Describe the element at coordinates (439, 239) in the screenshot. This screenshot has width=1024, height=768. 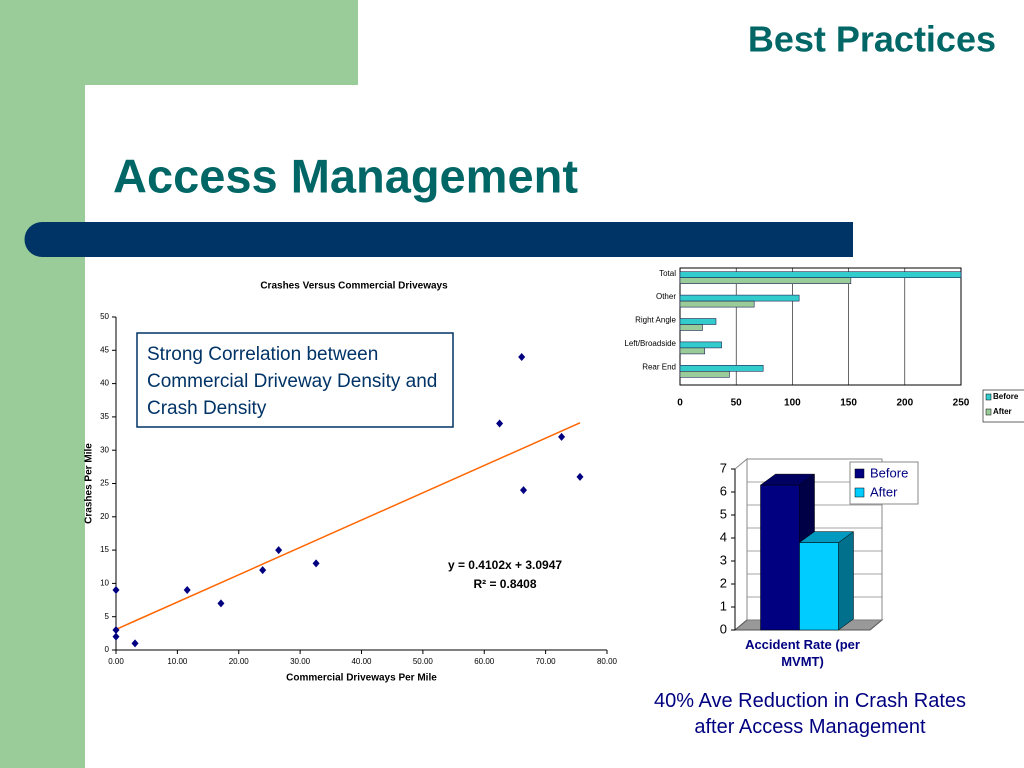
I see `divider-bar` at that location.